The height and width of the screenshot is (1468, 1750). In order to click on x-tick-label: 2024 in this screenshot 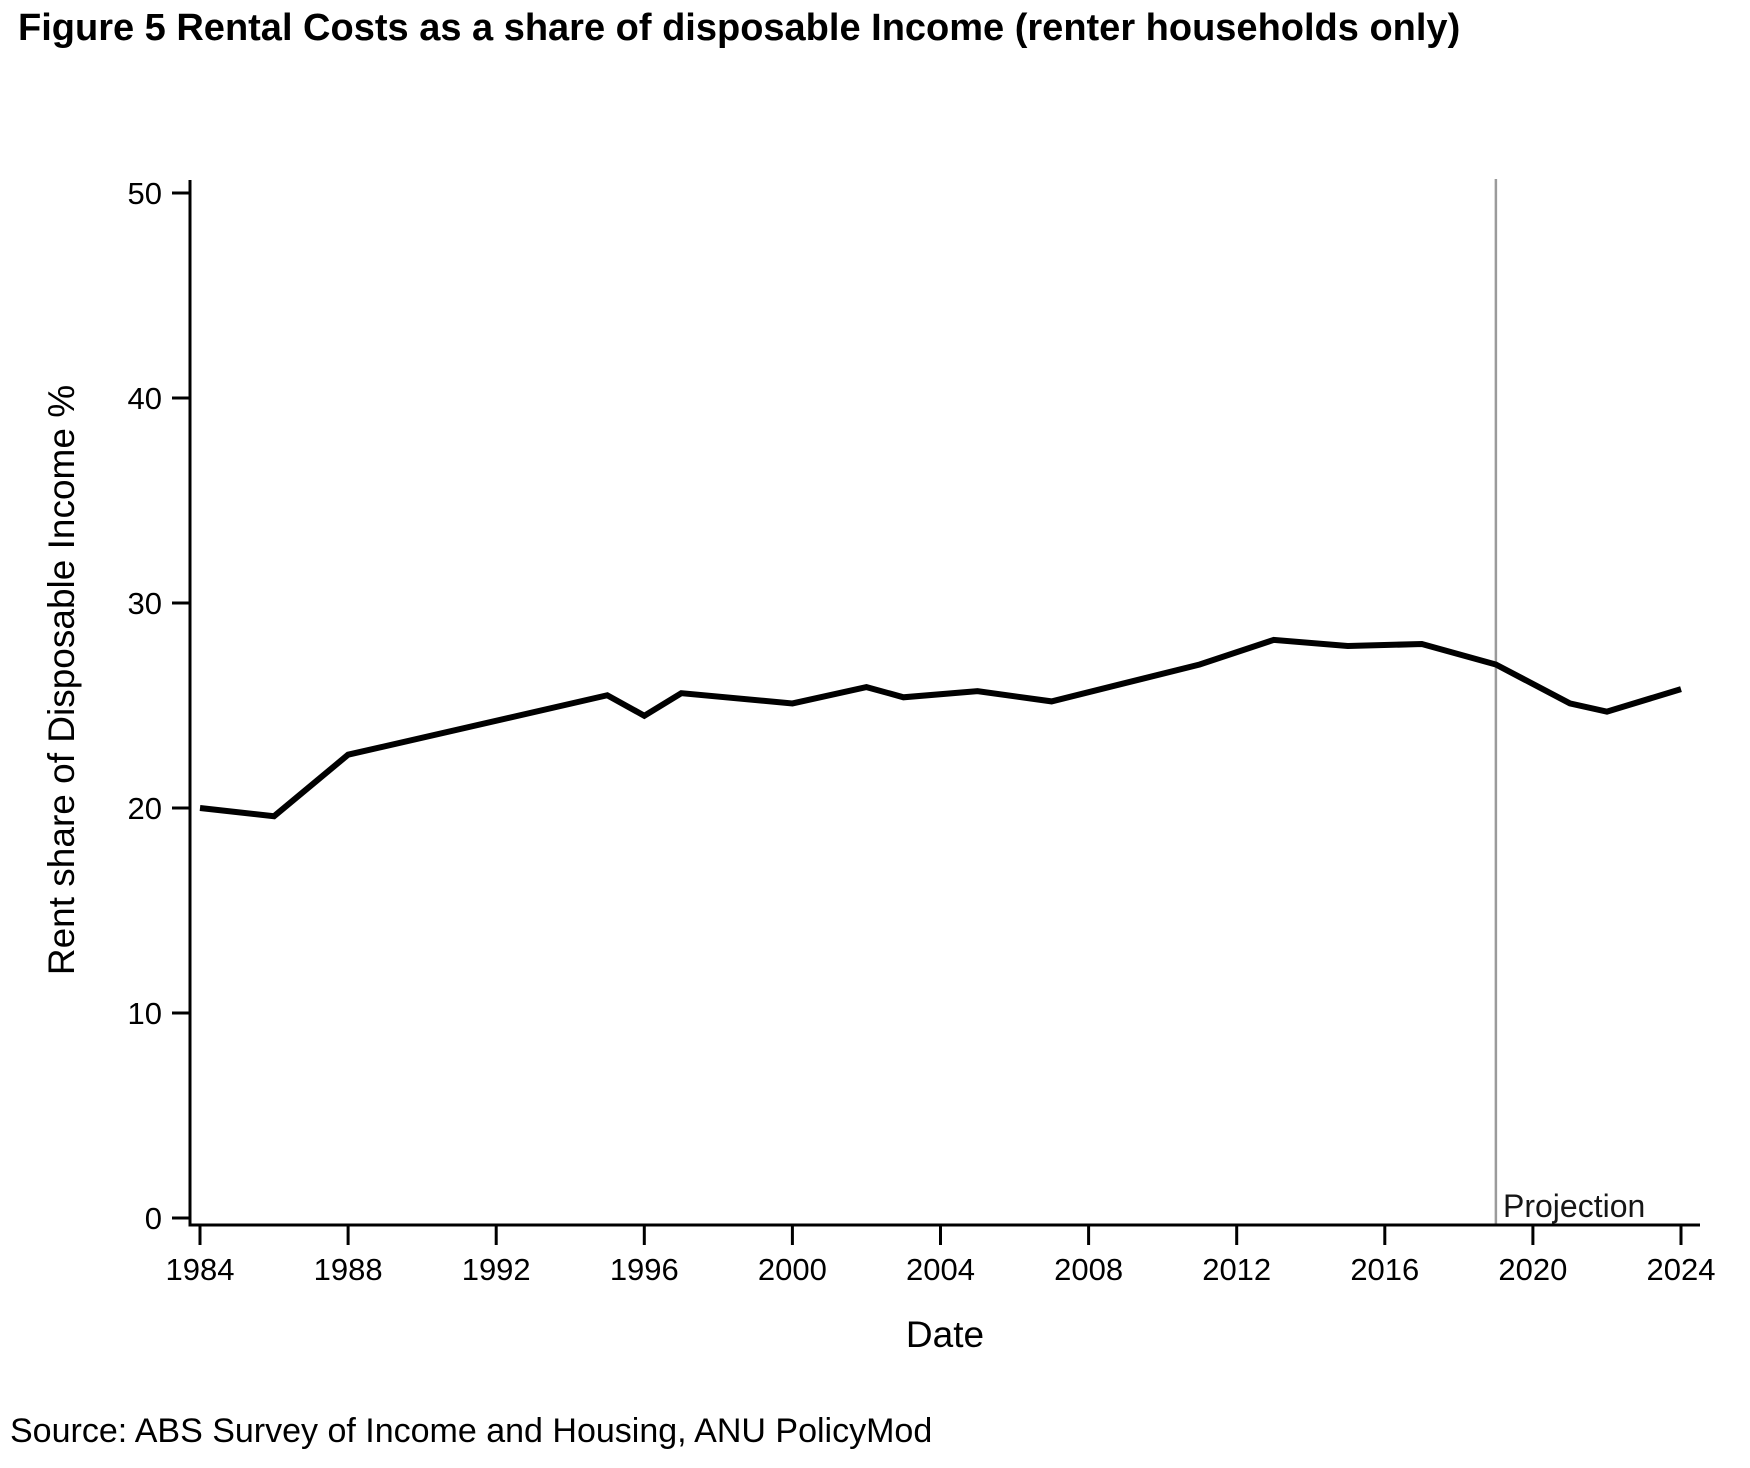, I will do `click(1681, 1269)`.